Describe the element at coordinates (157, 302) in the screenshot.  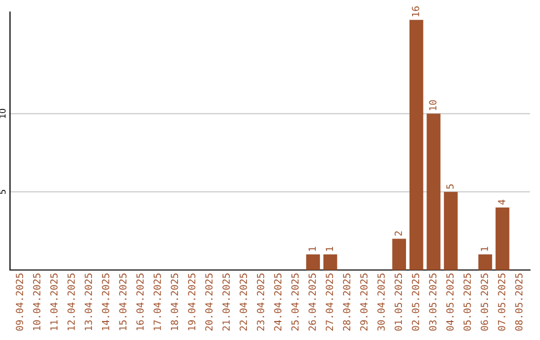
I see `x-tick-label: 17.04.2025` at that location.